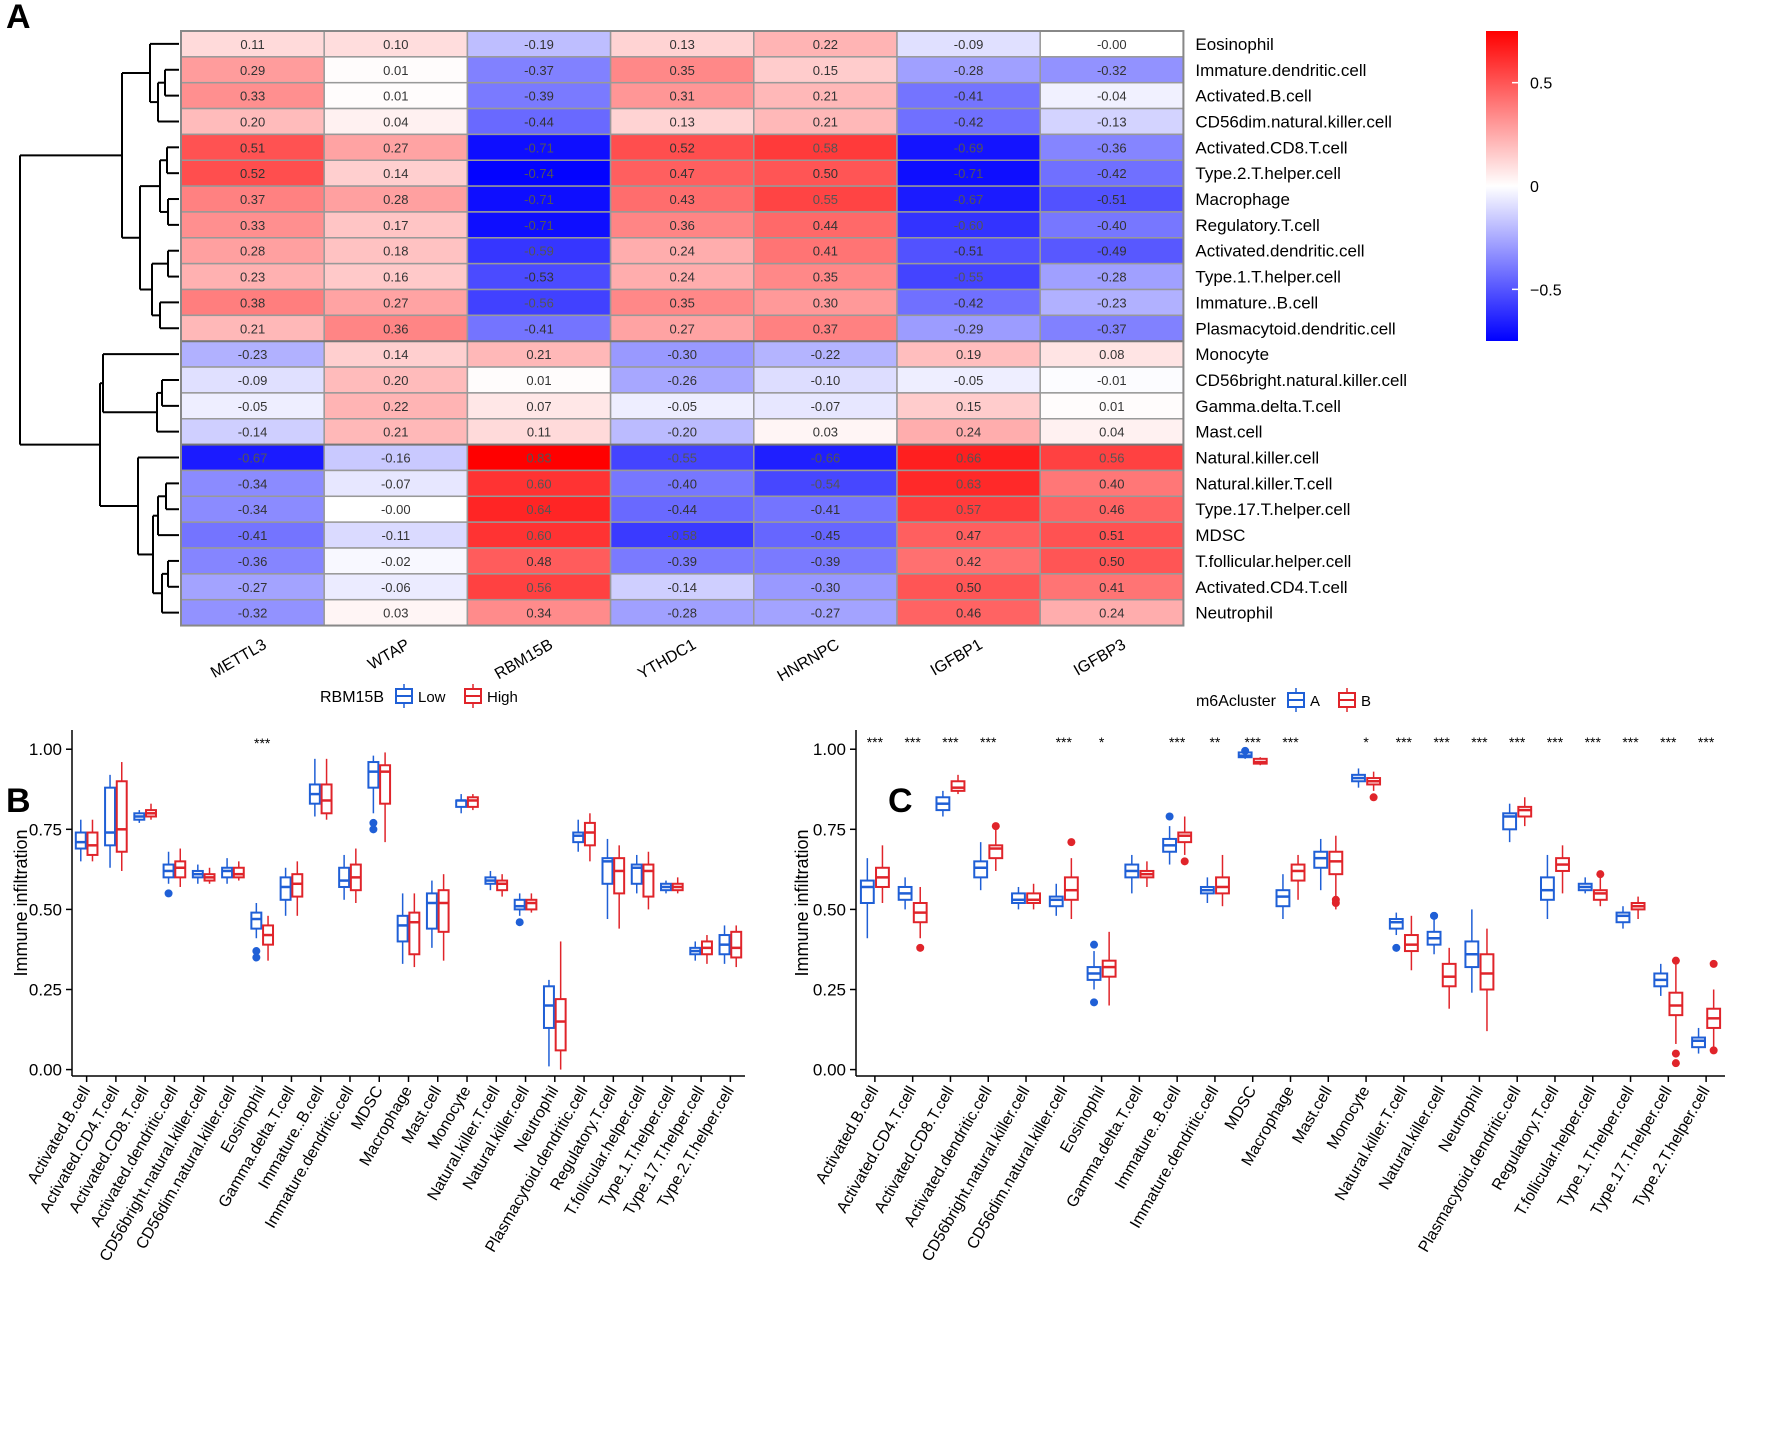 Image resolution: width=1772 pixels, height=1429 pixels. What do you see at coordinates (538, 483) in the screenshot?
I see `heatmap-cell-value: 0.60` at bounding box center [538, 483].